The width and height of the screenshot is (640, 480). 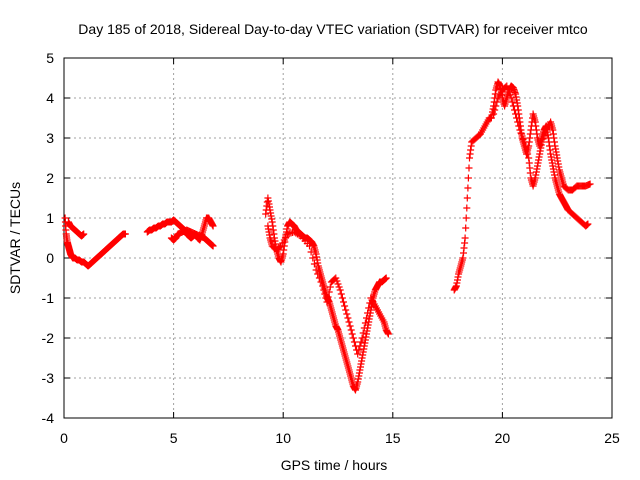 What do you see at coordinates (48, 338) in the screenshot?
I see `y-tick-label: -2` at bounding box center [48, 338].